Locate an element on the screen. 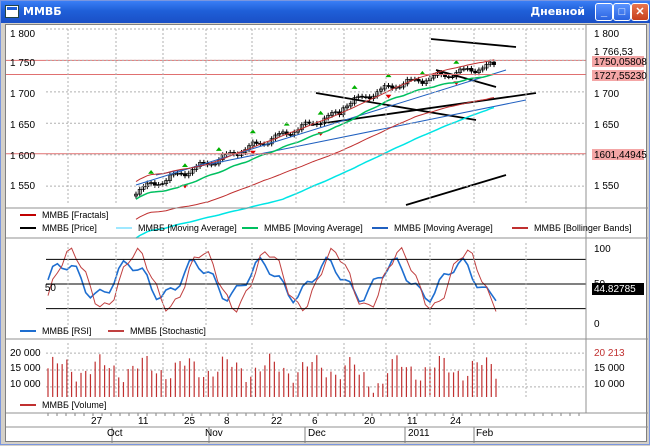 This screenshot has height=446, width=650. x-month-label: Oct is located at coordinates (115, 433).